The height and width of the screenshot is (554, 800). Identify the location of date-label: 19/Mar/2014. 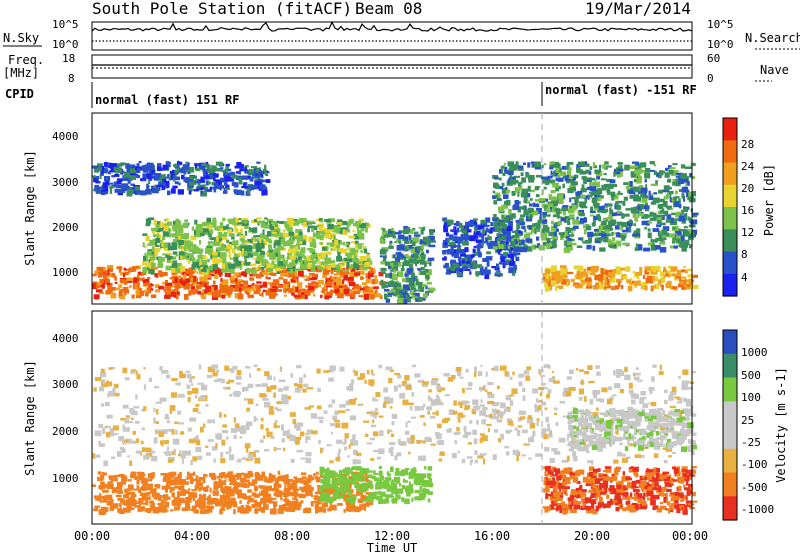
(638, 9).